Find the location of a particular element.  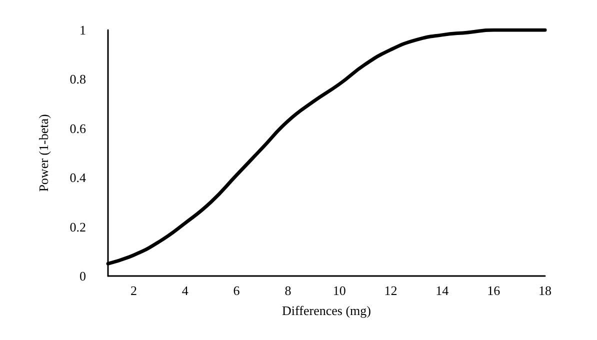

y-tick-label: 1 is located at coordinates (83, 30).